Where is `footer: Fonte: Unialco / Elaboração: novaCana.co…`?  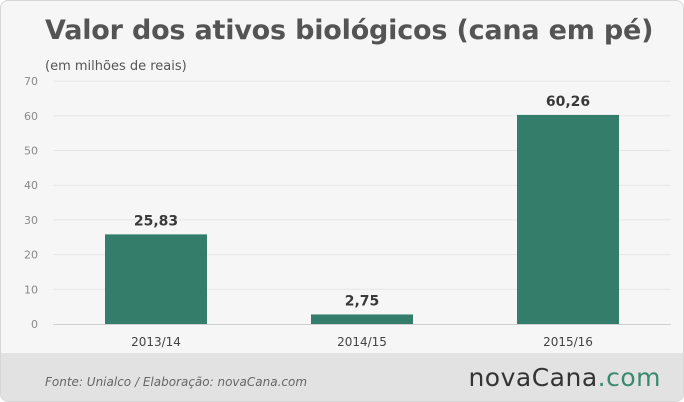 footer: Fonte: Unialco / Elaboração: novaCana.co… is located at coordinates (342, 377).